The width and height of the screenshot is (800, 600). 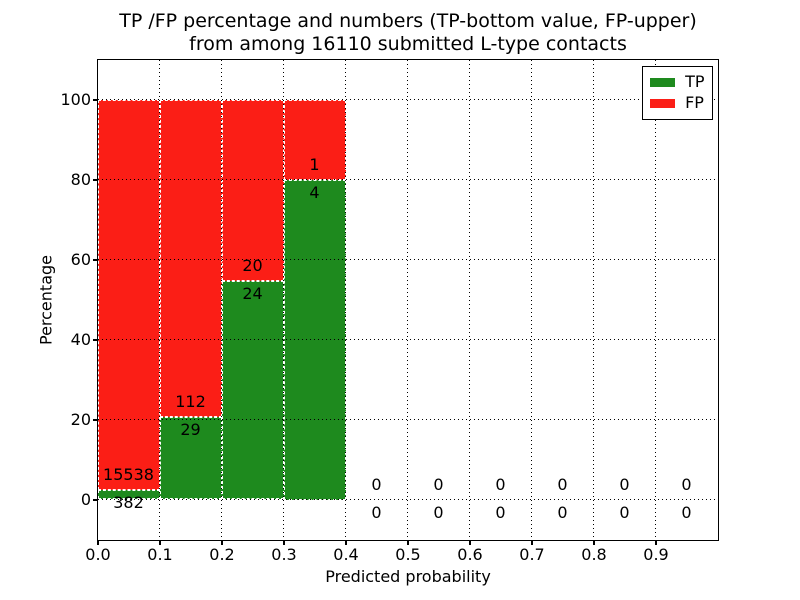 I want to click on bar-label-fp-2: 20, so click(x=252, y=266).